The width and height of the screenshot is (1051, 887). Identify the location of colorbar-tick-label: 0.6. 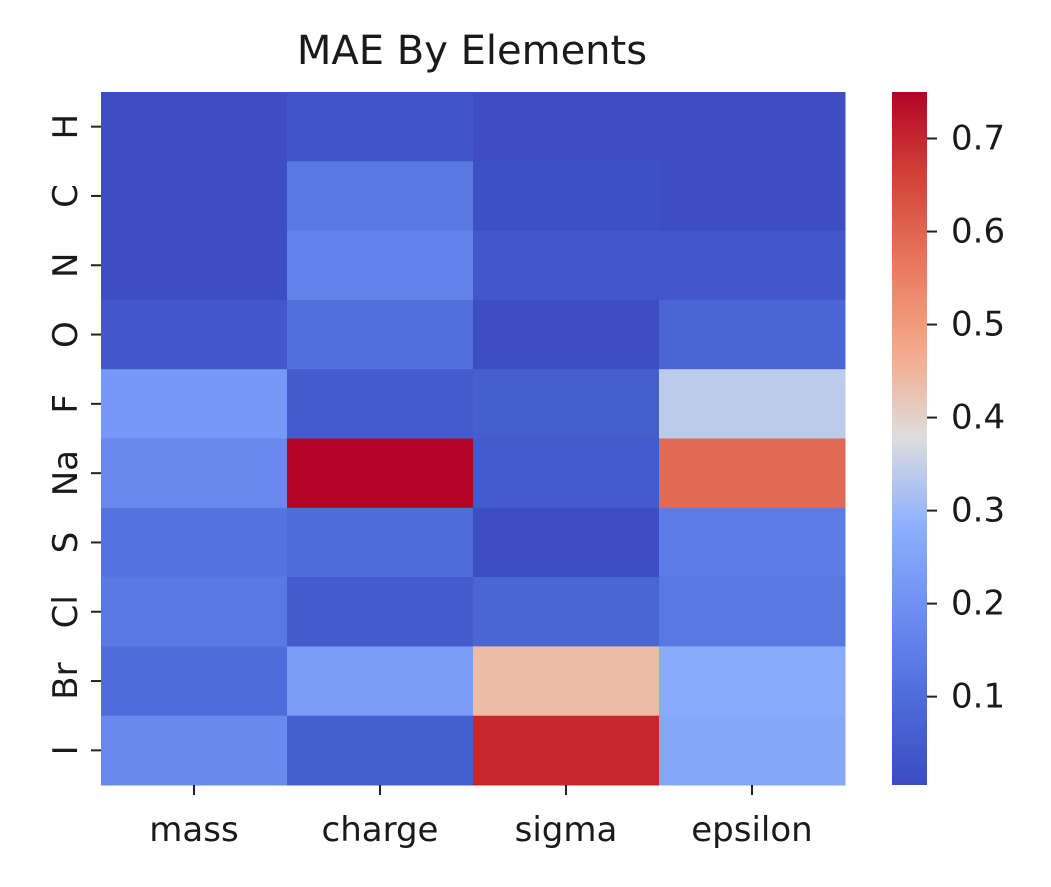
(978, 232).